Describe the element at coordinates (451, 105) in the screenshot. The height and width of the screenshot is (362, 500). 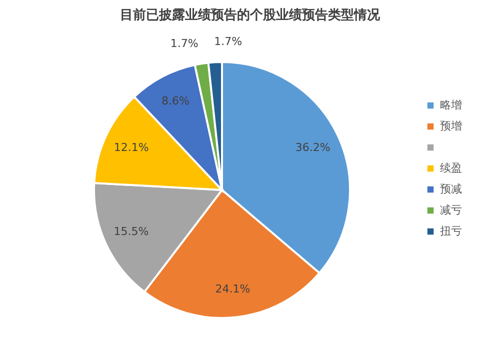
I see `legend-label: 略增` at that location.